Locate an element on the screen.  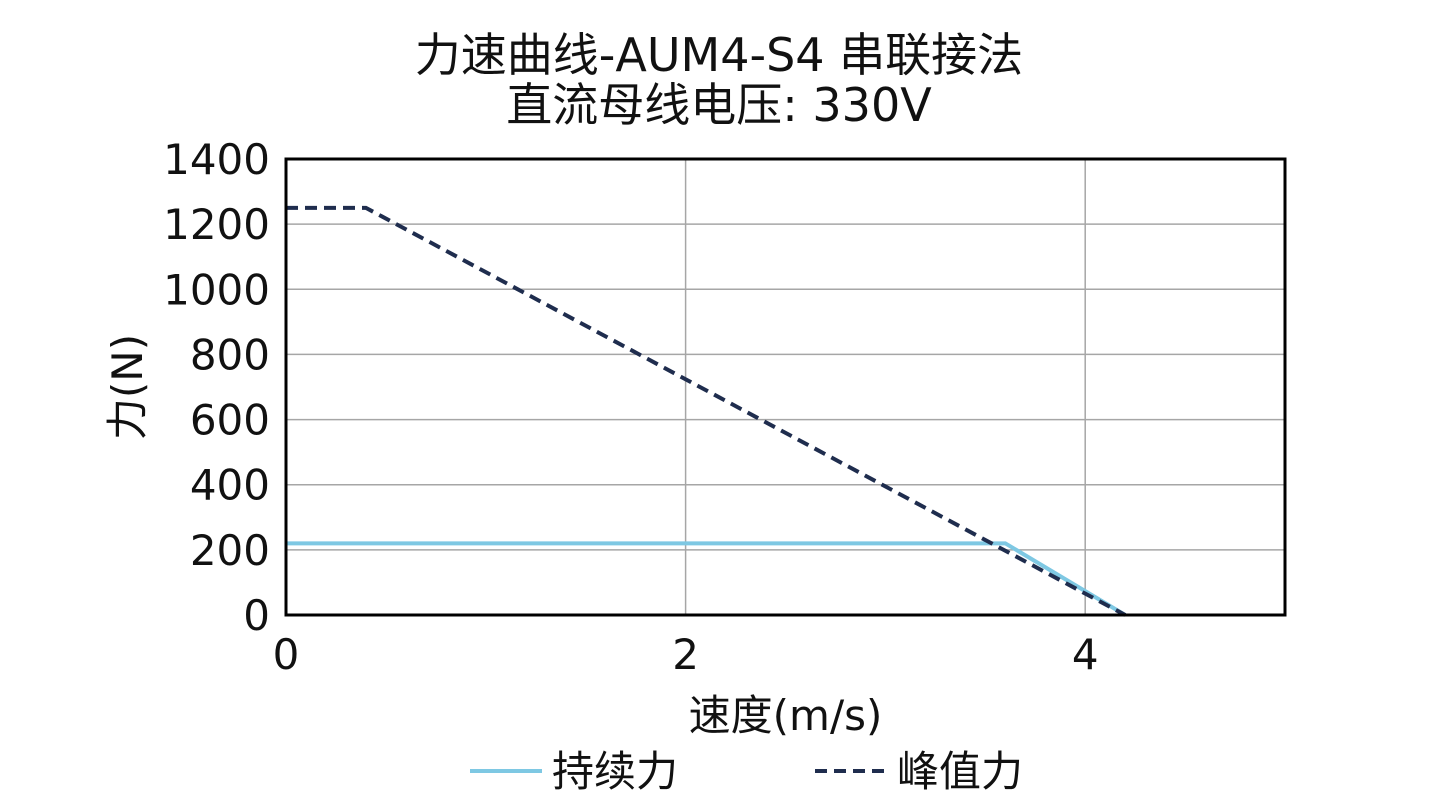
x-tick-label: 0 is located at coordinates (286, 654).